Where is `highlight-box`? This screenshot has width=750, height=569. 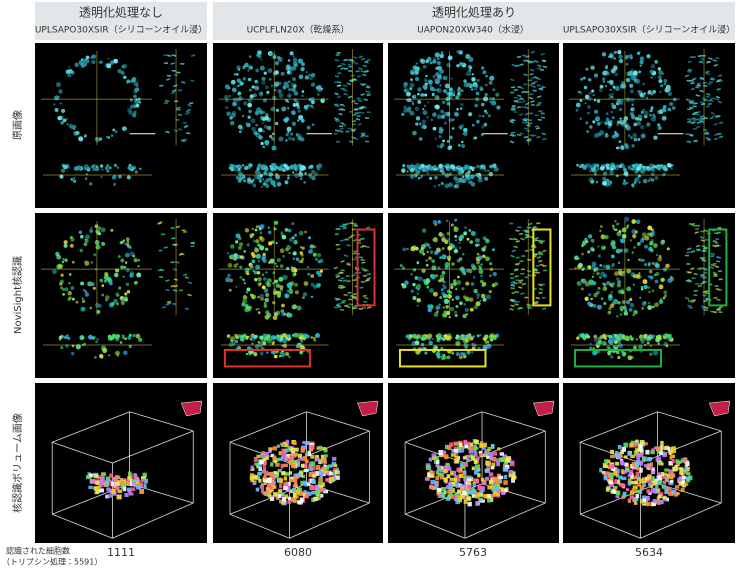
highlight-box is located at coordinates (366, 267).